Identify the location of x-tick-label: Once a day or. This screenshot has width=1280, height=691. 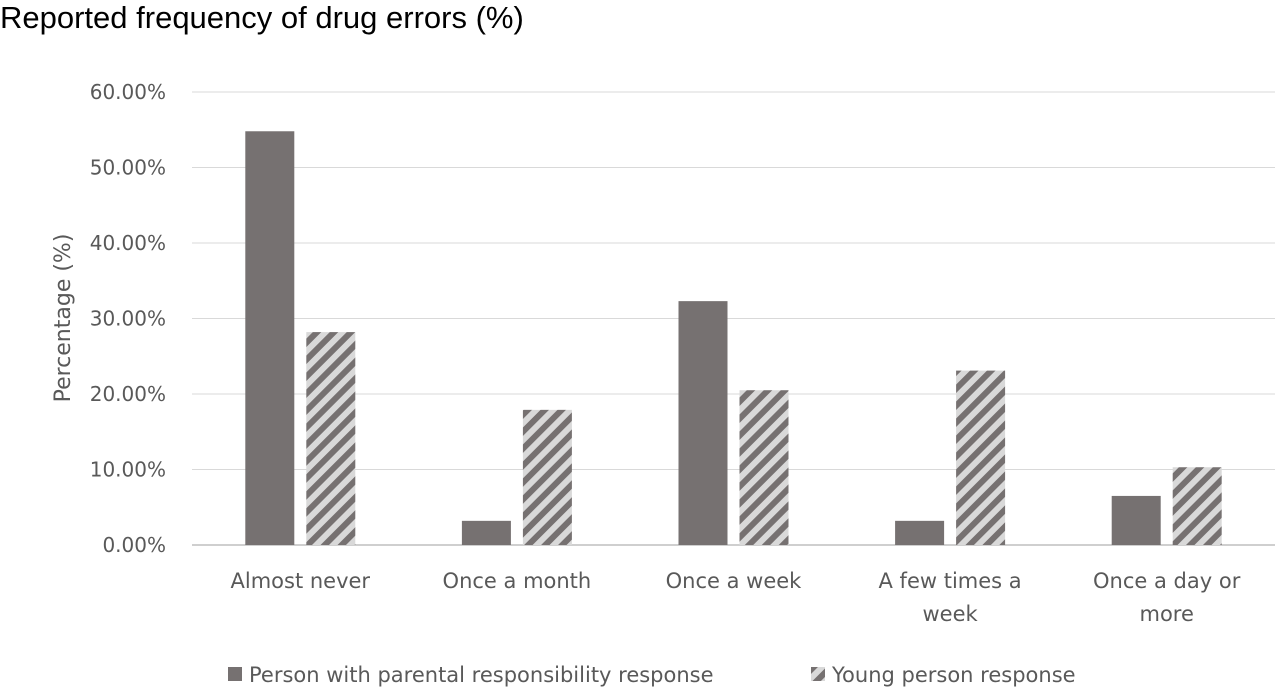
(1167, 581).